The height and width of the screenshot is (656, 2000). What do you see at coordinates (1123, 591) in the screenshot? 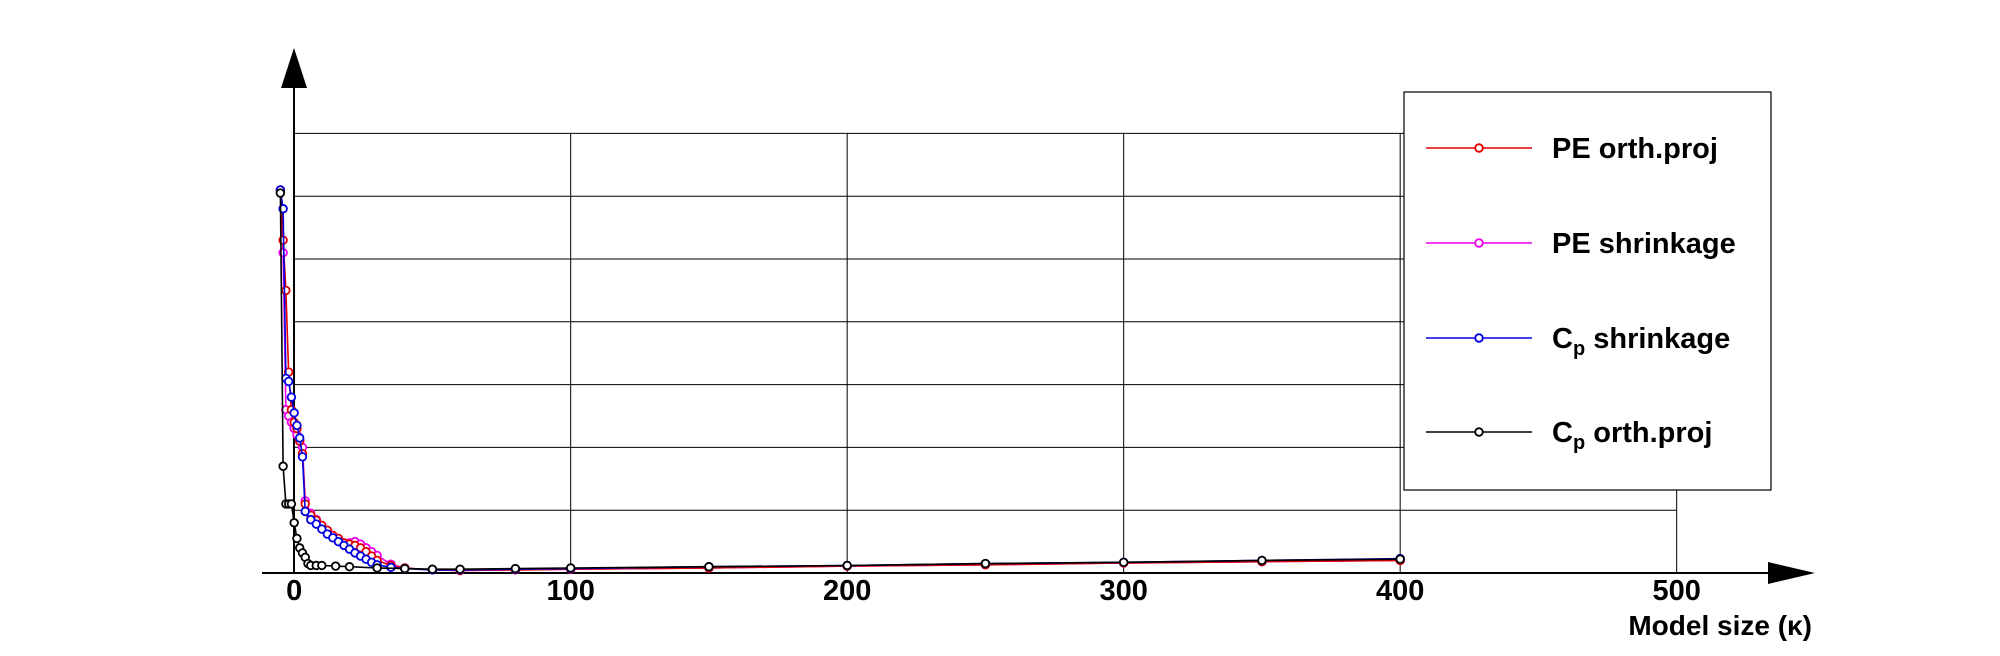
I see `x-tick-label: 300` at bounding box center [1123, 591].